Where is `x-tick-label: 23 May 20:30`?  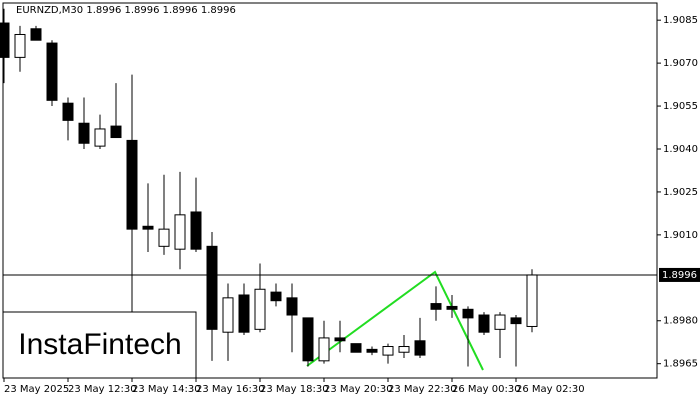
x-tick-label: 23 May 20:30 is located at coordinates (358, 389).